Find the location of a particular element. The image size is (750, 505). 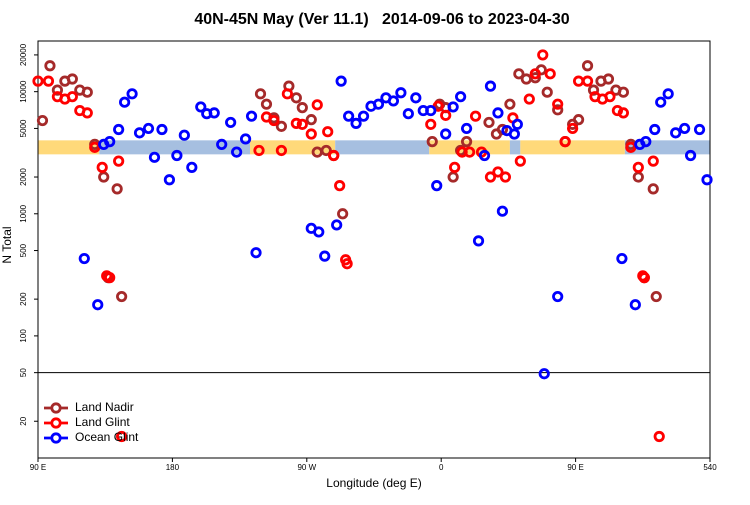

x-axis-label: Longitude (deg E) is located at coordinates (373, 483).